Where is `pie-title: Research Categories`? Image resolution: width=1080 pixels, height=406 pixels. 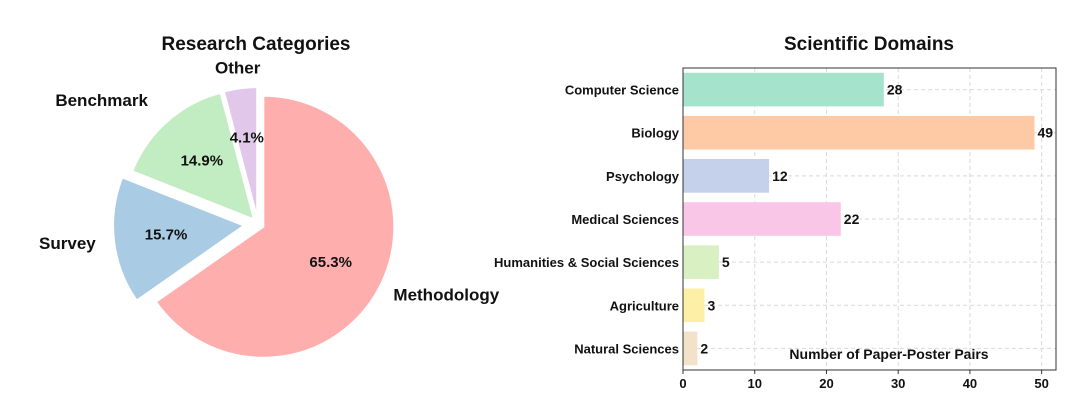 pie-title: Research Categories is located at coordinates (255, 44).